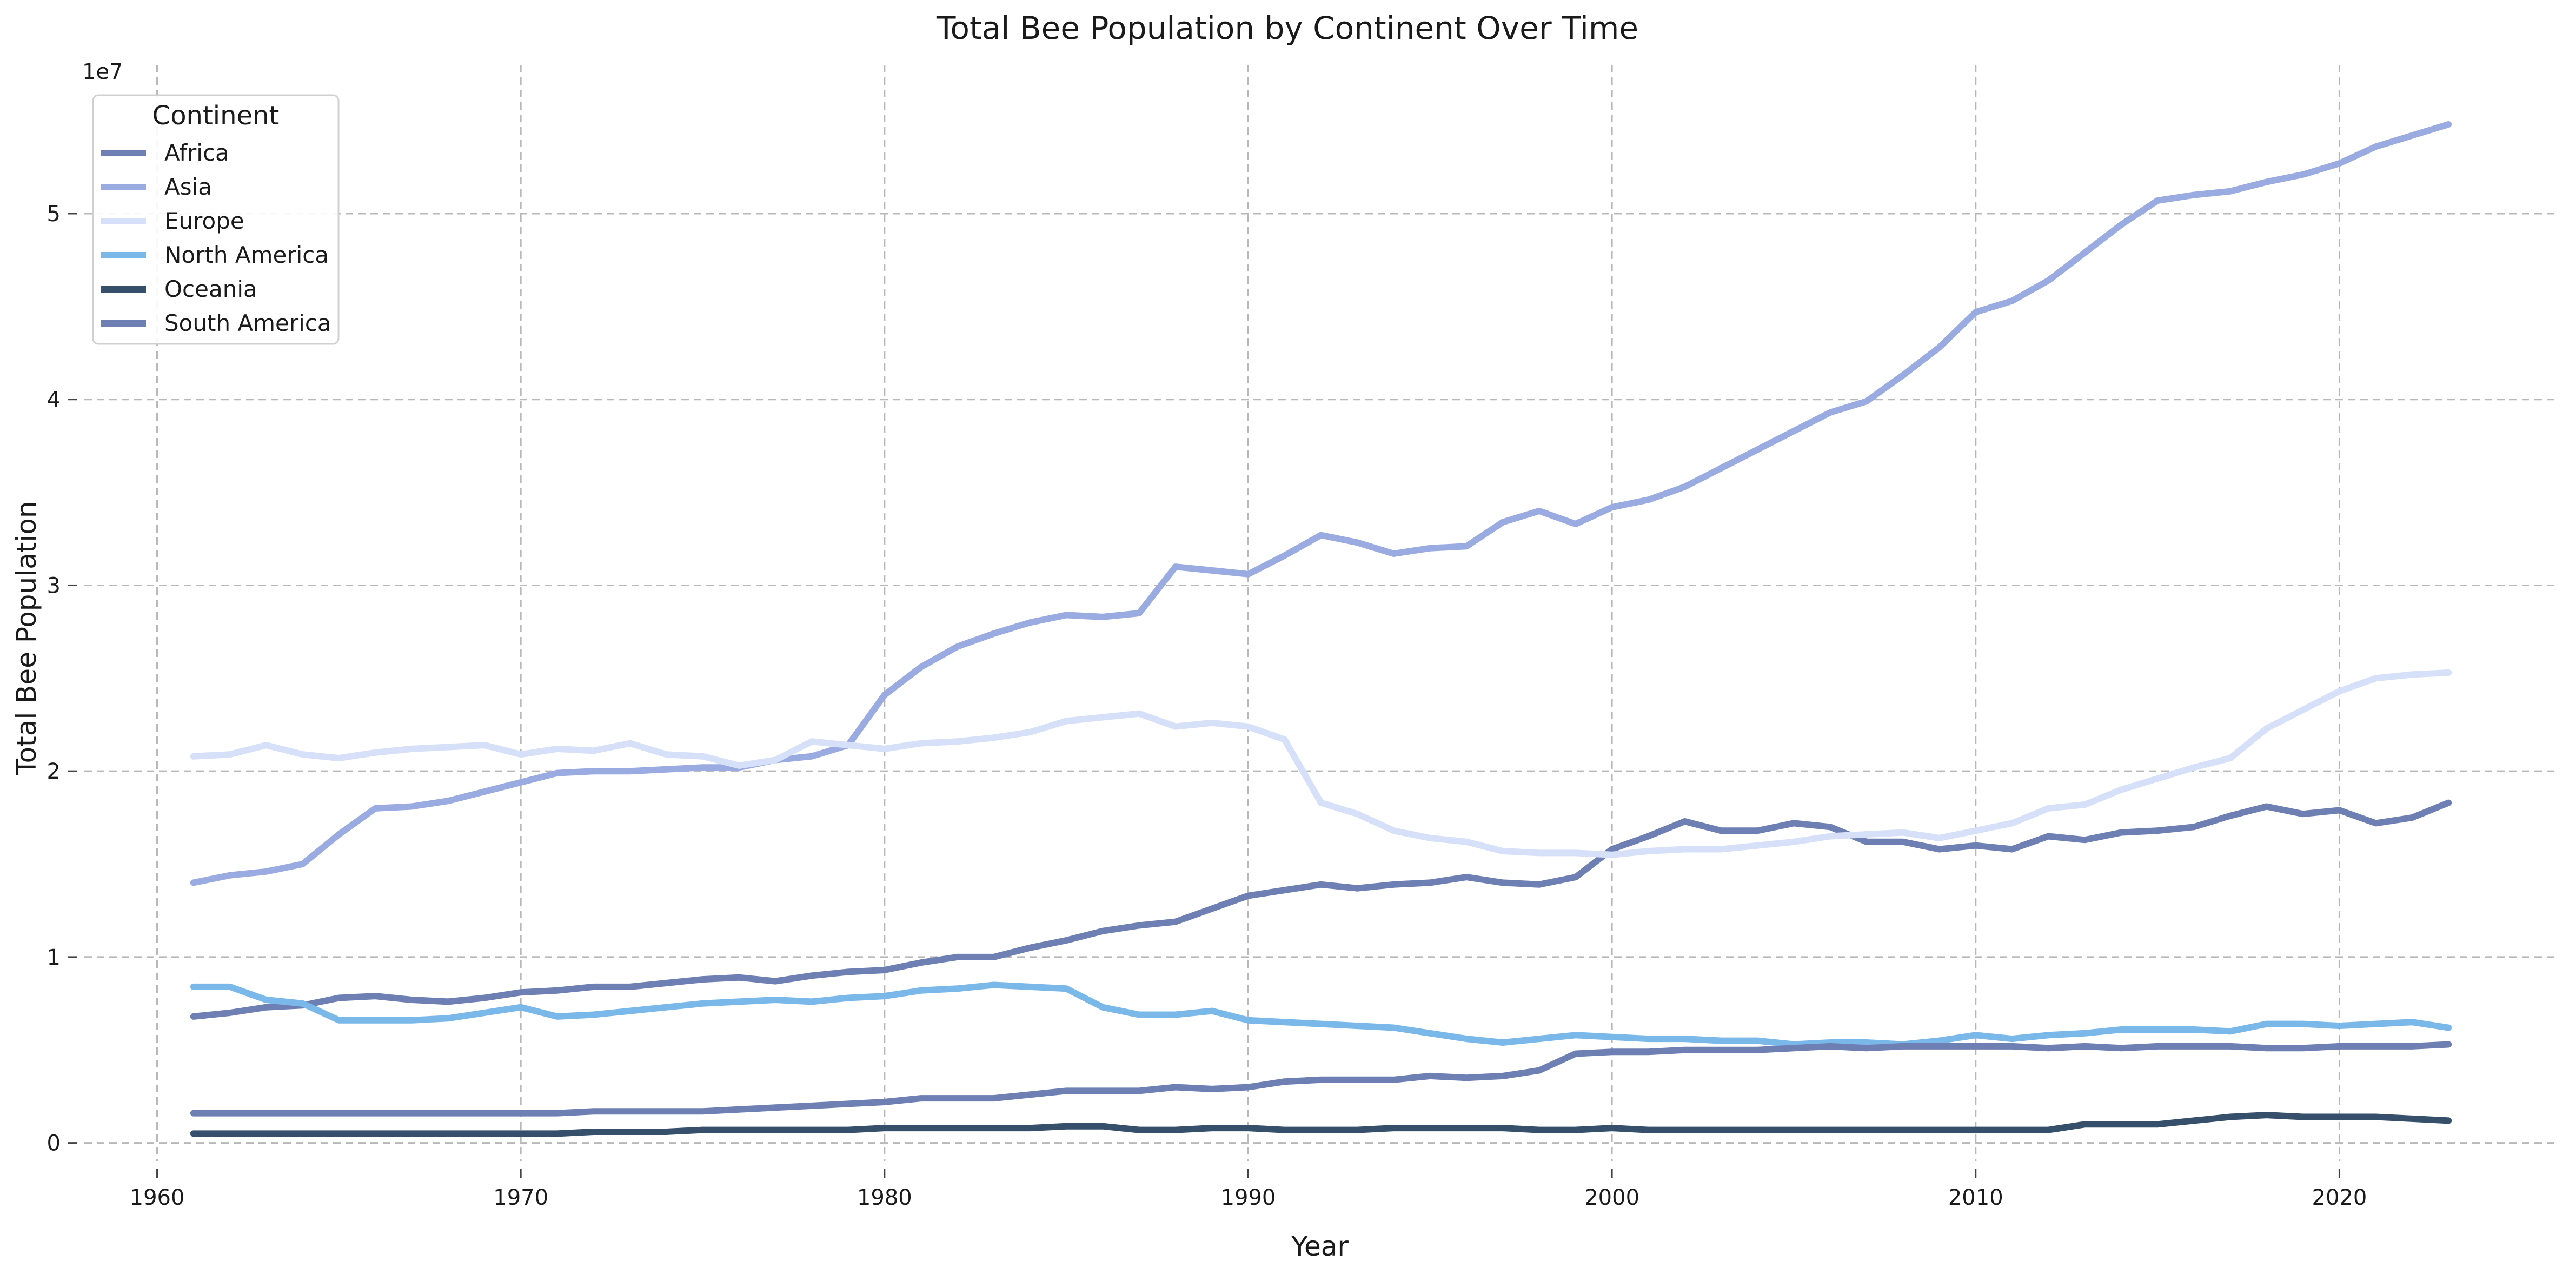 This screenshot has height=1281, width=2576. What do you see at coordinates (196, 153) in the screenshot?
I see `legend-label-africa: Africa` at bounding box center [196, 153].